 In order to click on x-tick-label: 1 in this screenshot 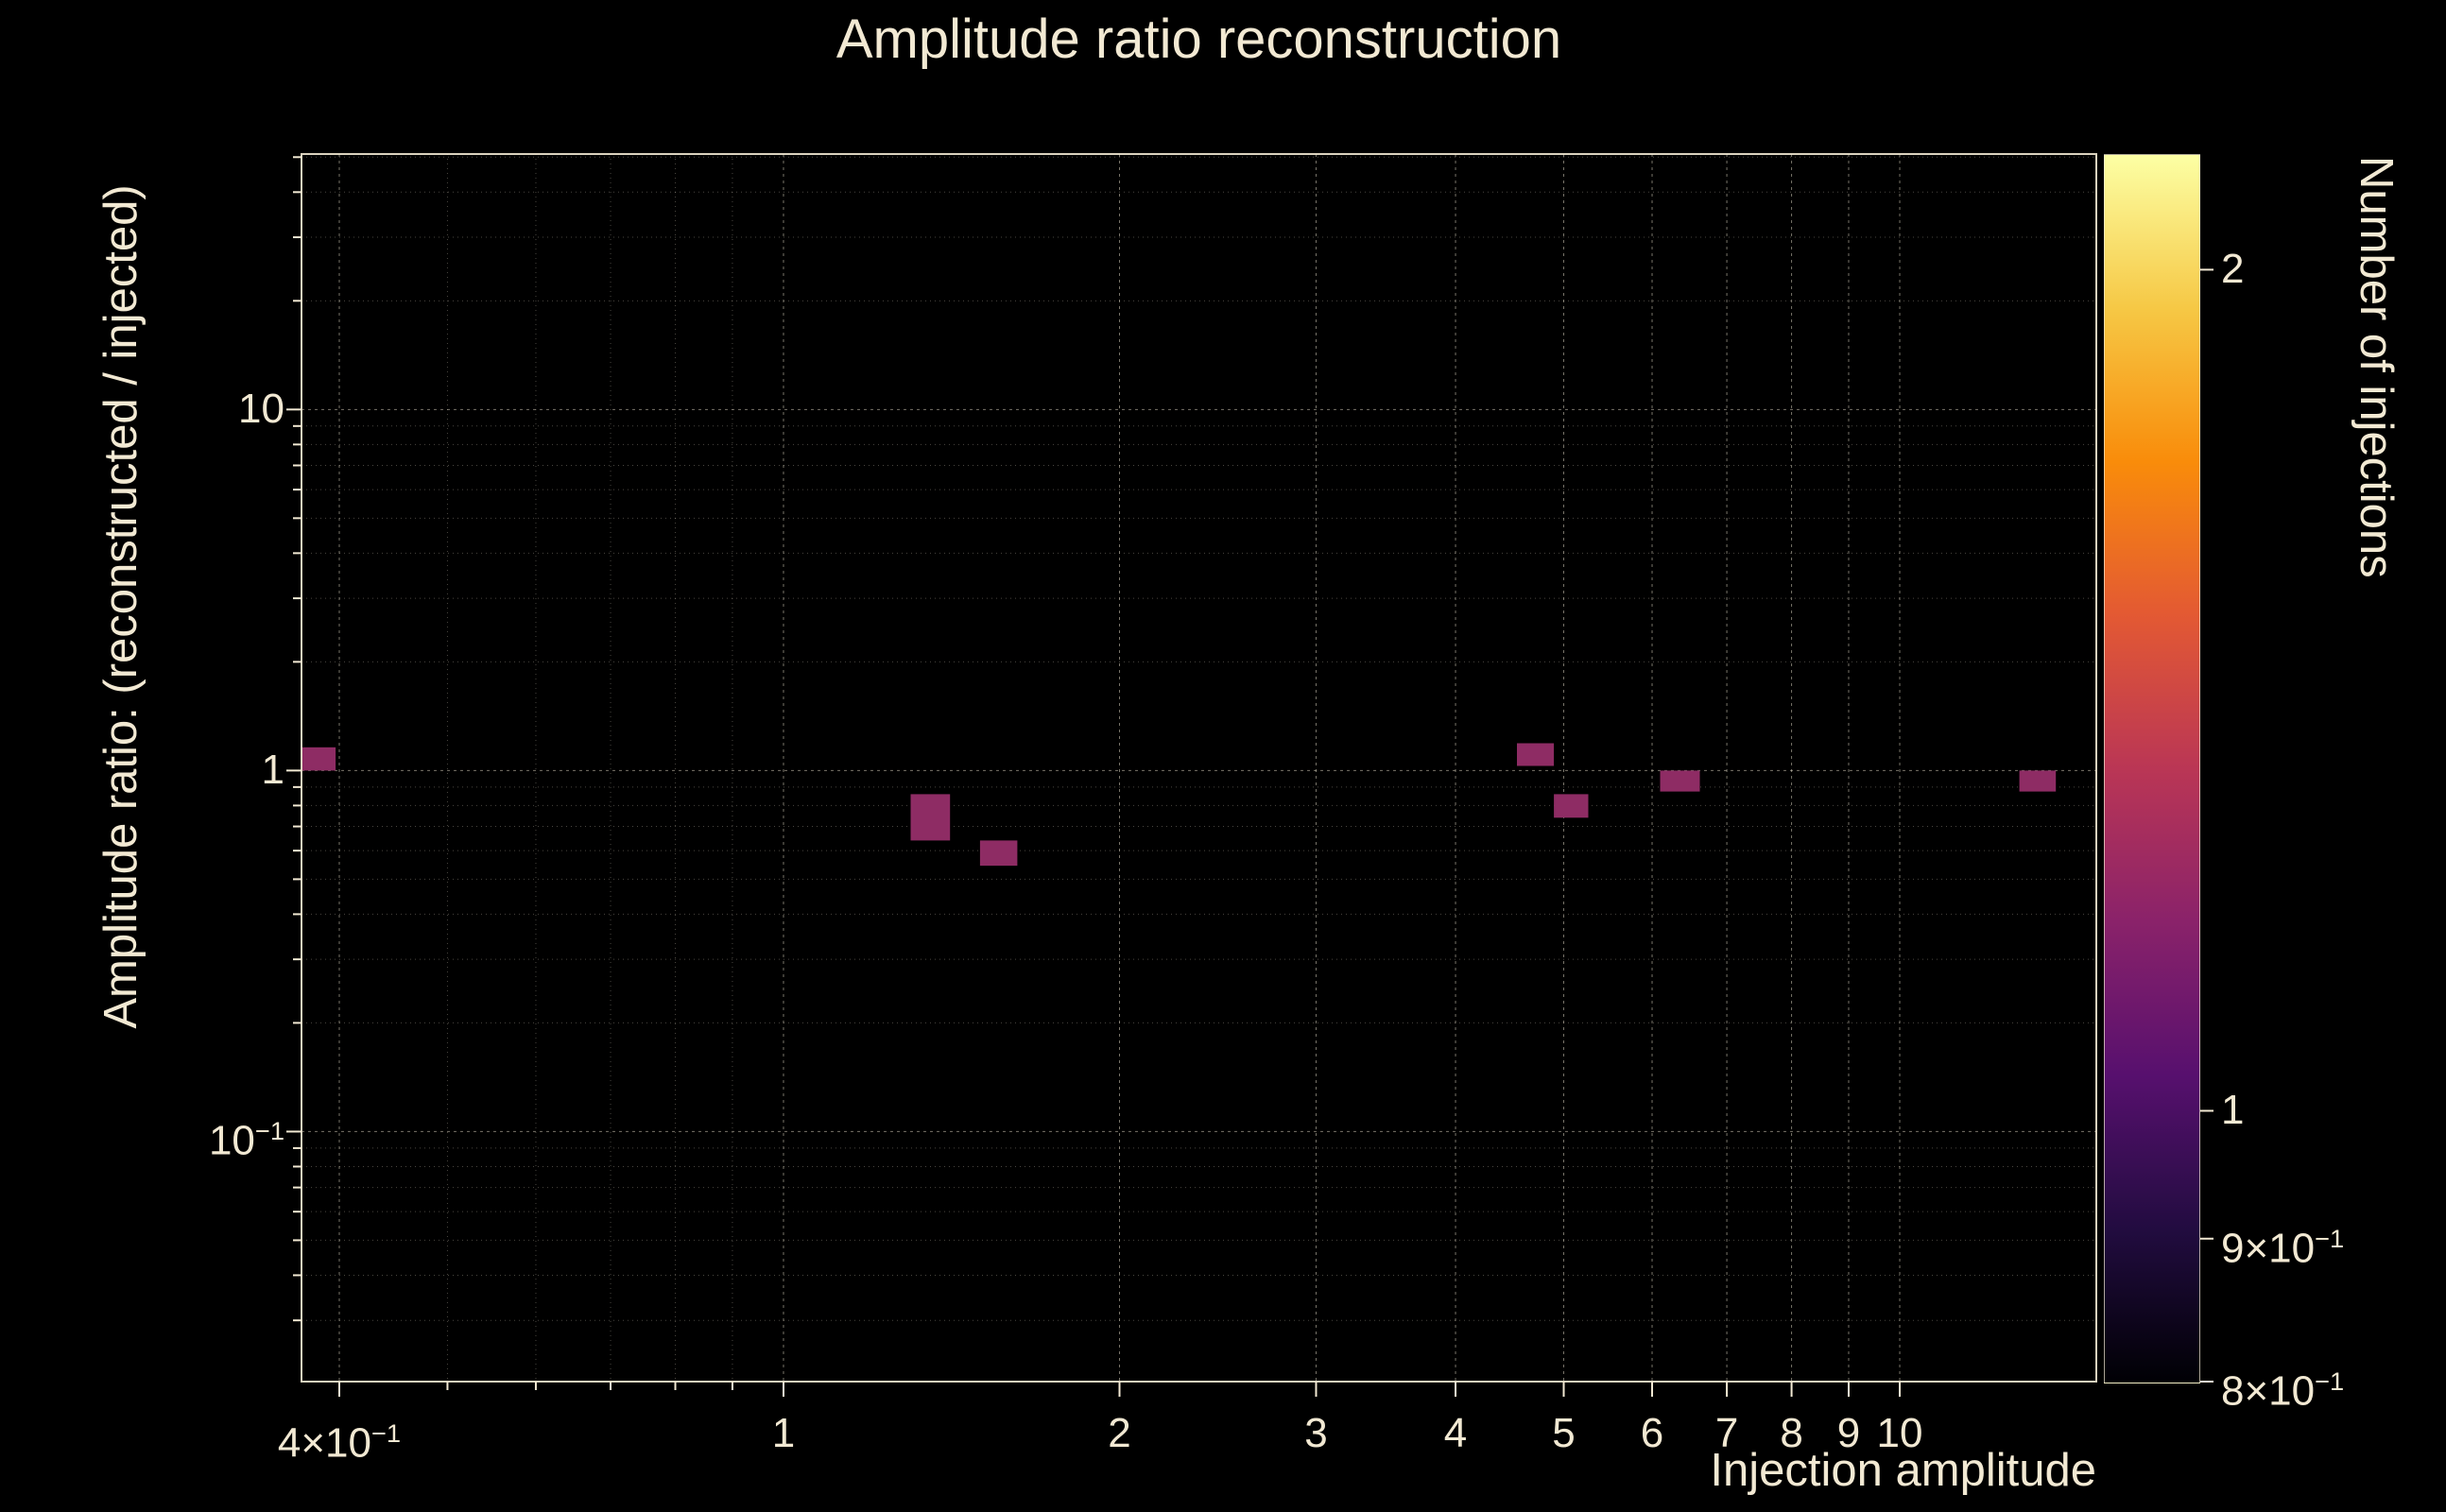, I will do `click(783, 1433)`.